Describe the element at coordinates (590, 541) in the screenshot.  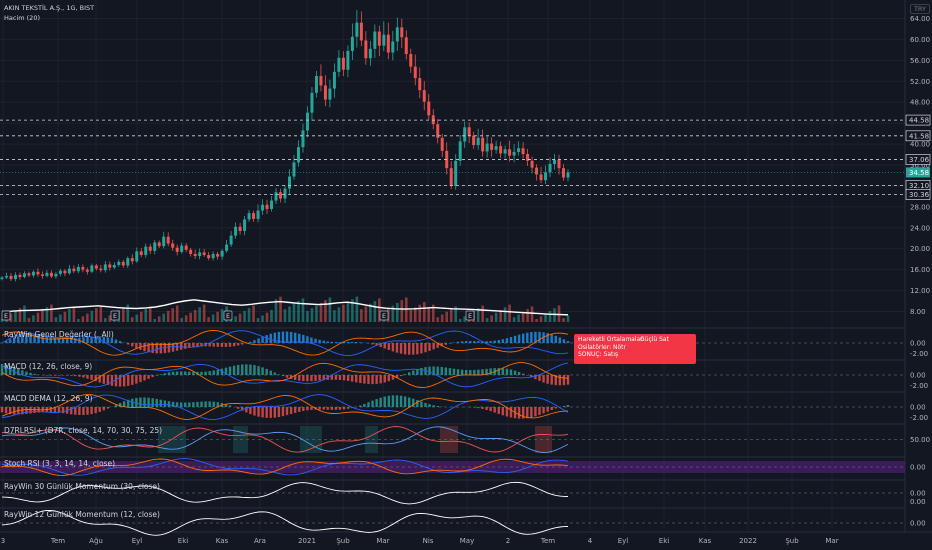
I see `x-tick-label: 4` at that location.